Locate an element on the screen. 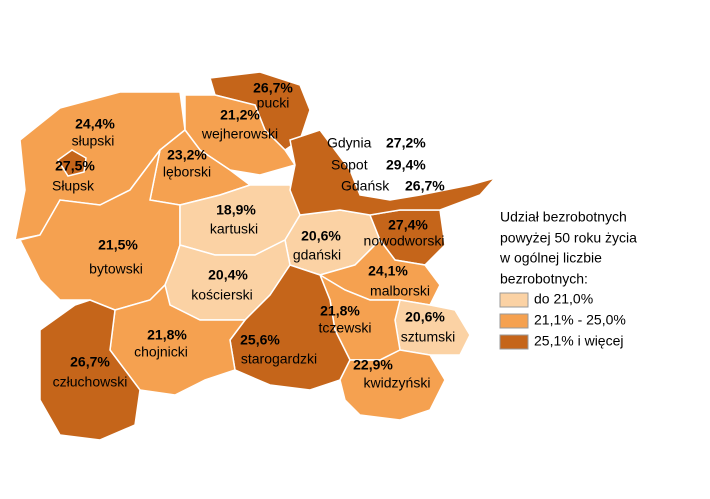  region-value: 20,4% is located at coordinates (228, 275).